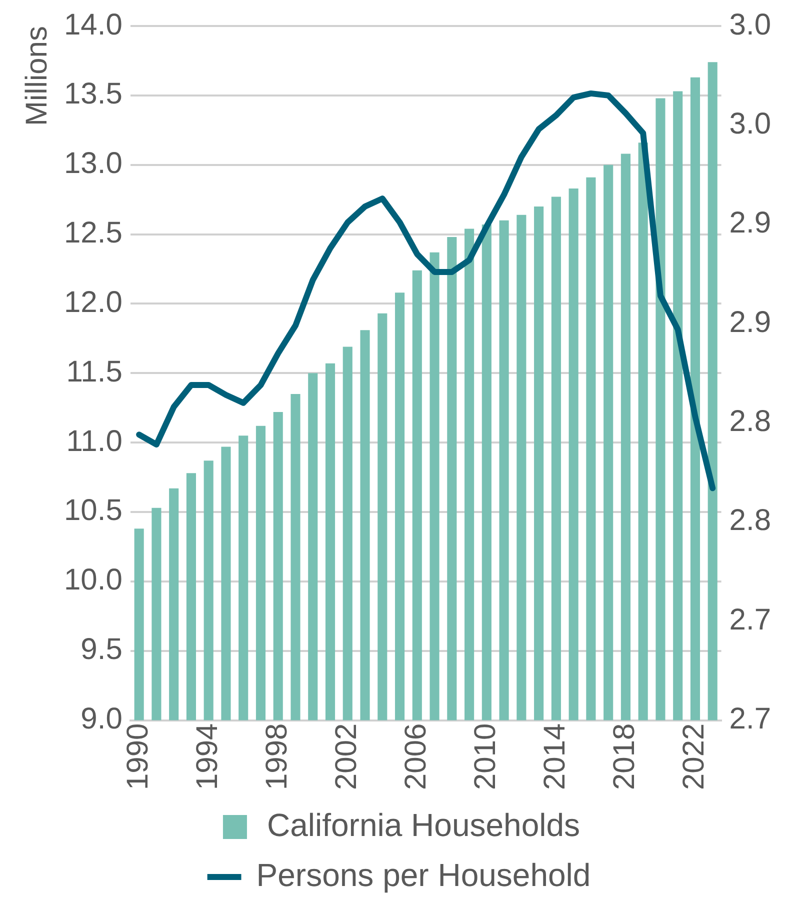  I want to click on legend-label: Persons per Household, so click(423, 874).